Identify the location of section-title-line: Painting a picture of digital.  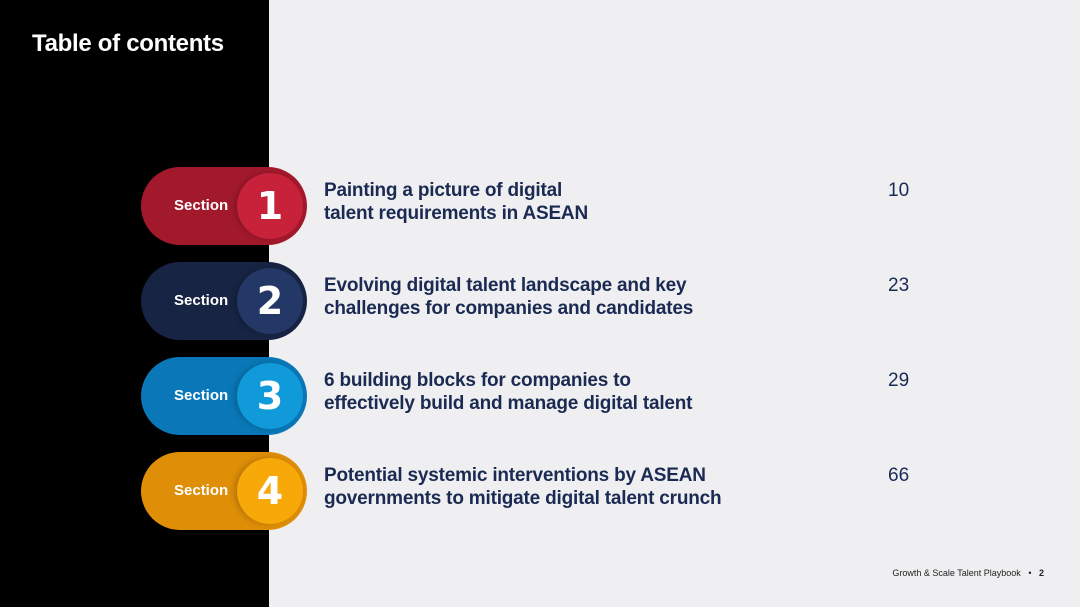
(443, 190).